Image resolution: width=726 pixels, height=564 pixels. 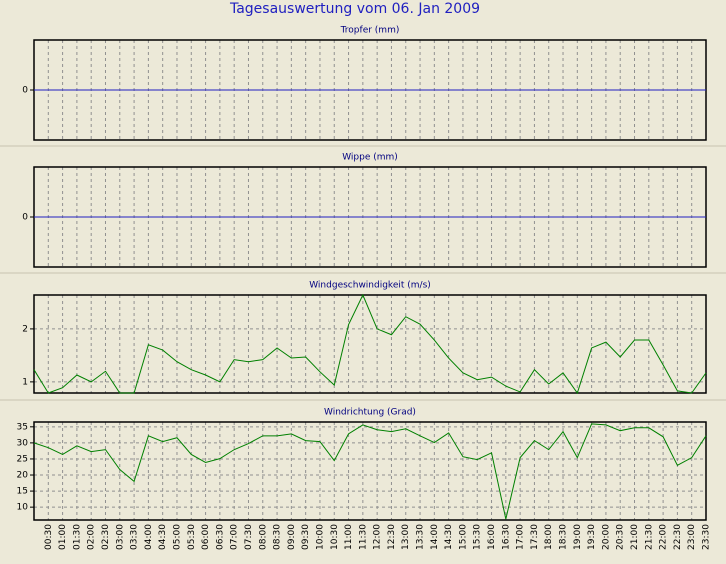 I want to click on x-tick-label: 19:30, so click(x=592, y=537).